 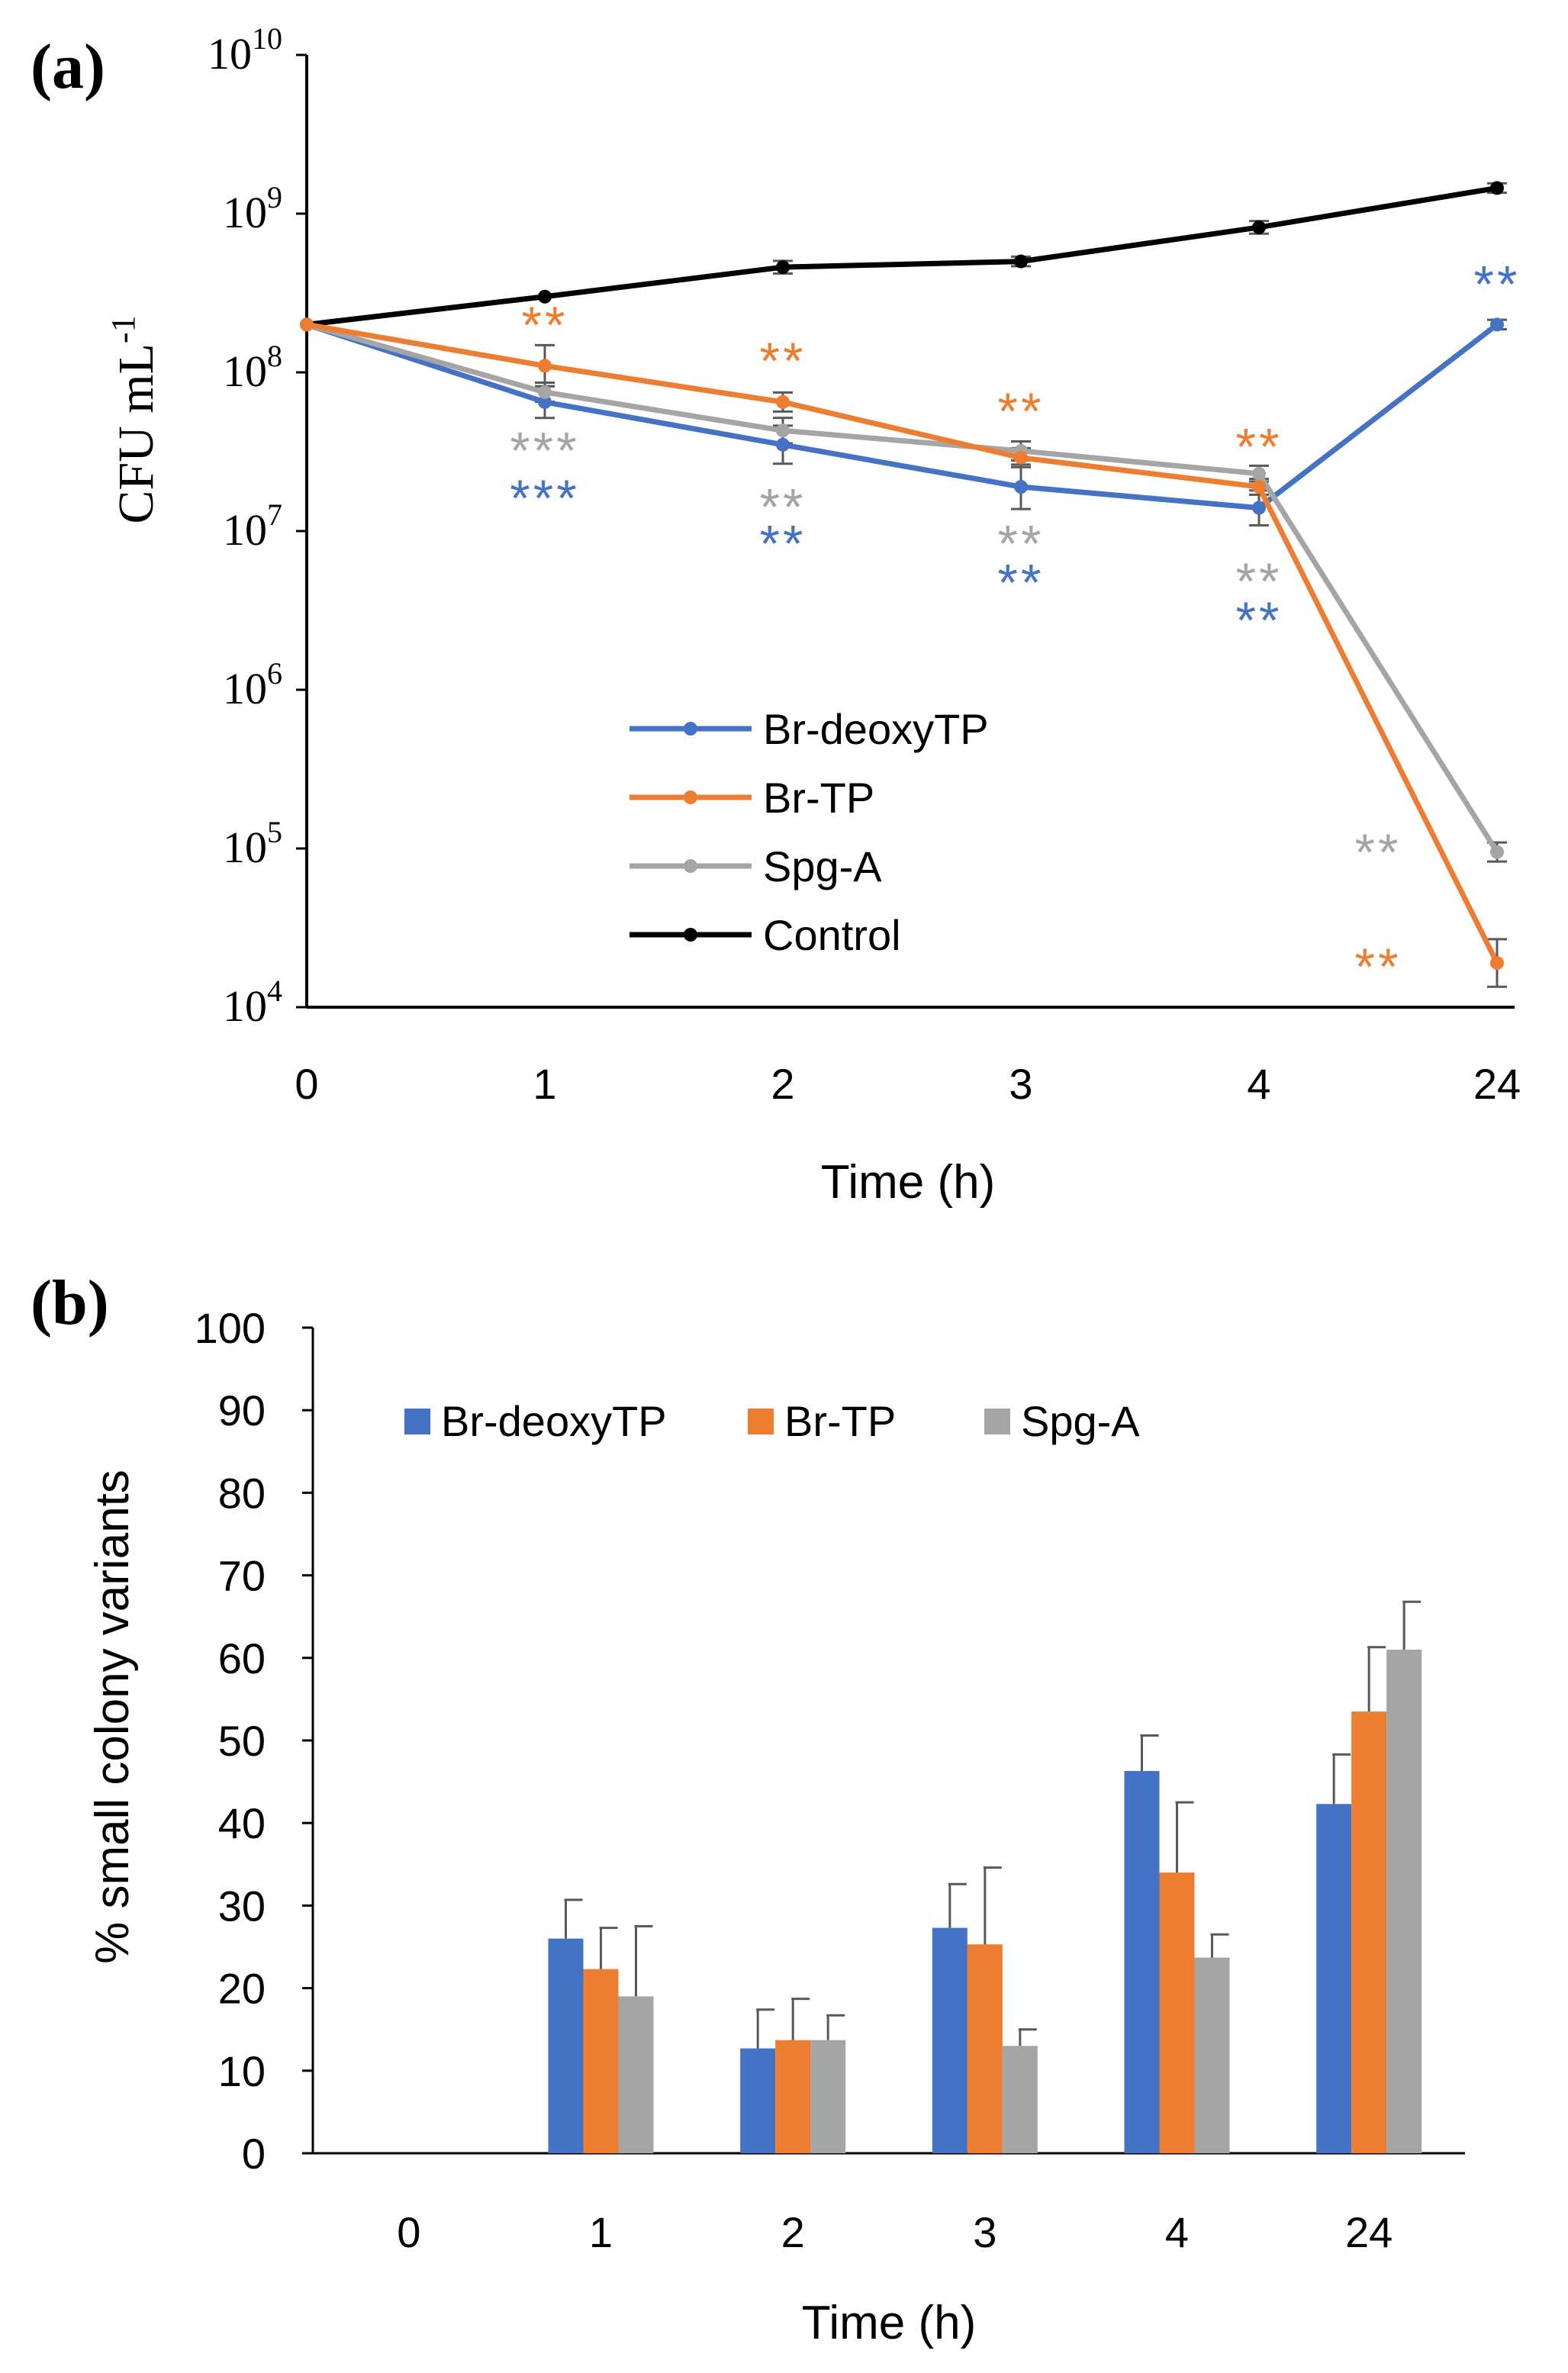 I want to click on panel-b-y-tick-label: 60, so click(x=242, y=1658).